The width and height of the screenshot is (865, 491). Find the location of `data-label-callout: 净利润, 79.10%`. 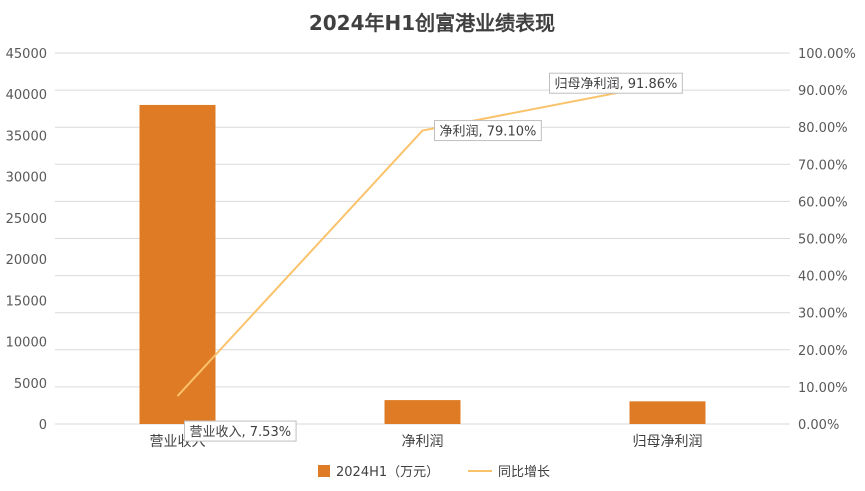

data-label-callout: 净利润, 79.10% is located at coordinates (488, 131).